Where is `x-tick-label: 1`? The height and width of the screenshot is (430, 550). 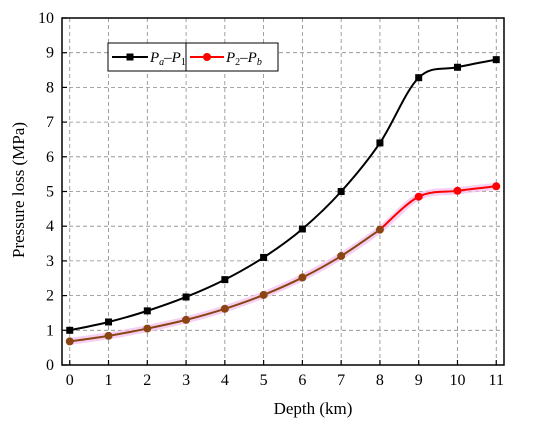
x-tick-label: 1 is located at coordinates (109, 380).